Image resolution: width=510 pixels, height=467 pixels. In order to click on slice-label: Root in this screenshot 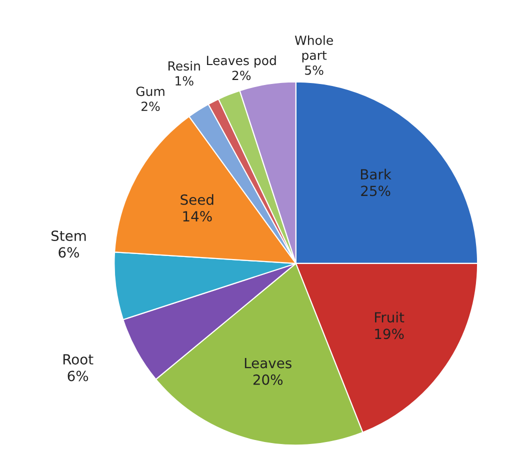, I will do `click(78, 359)`.